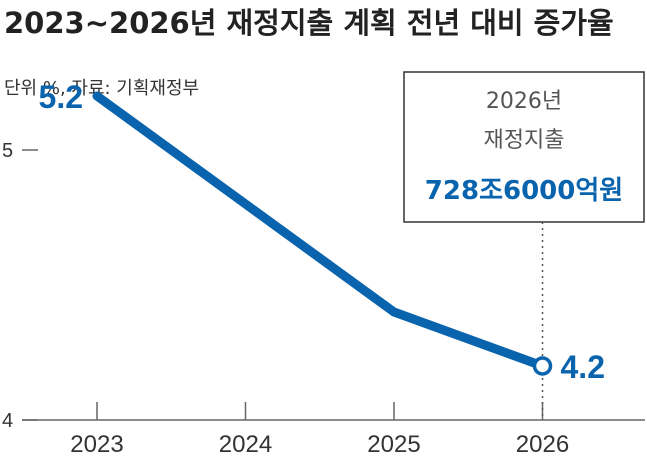 The width and height of the screenshot is (647, 459). I want to click on annotation-border, so click(524, 147).